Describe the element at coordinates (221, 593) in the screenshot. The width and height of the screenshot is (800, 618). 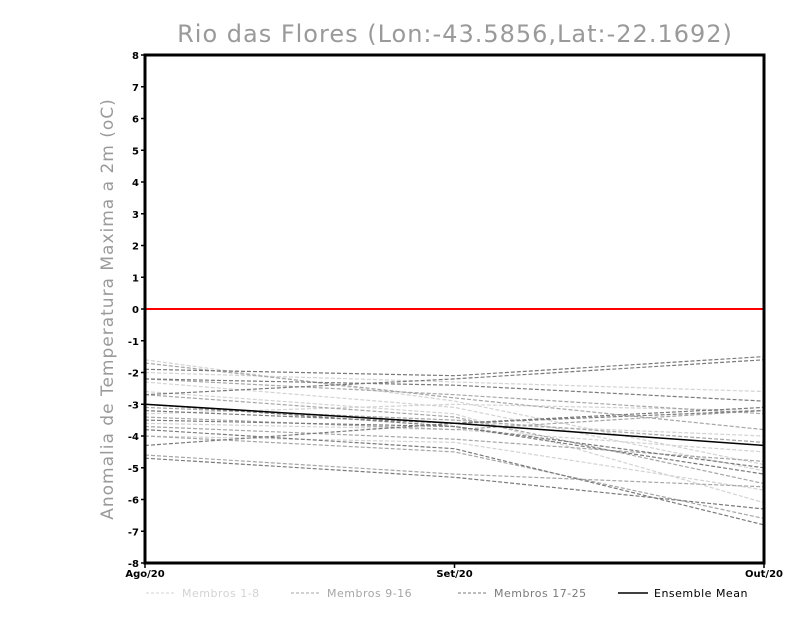
I see `legend-label: Membros 1-8` at that location.